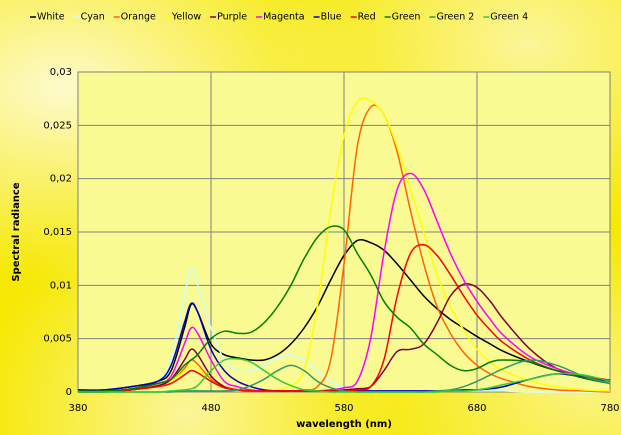  I want to click on x-tick-label: 380, so click(77, 408).